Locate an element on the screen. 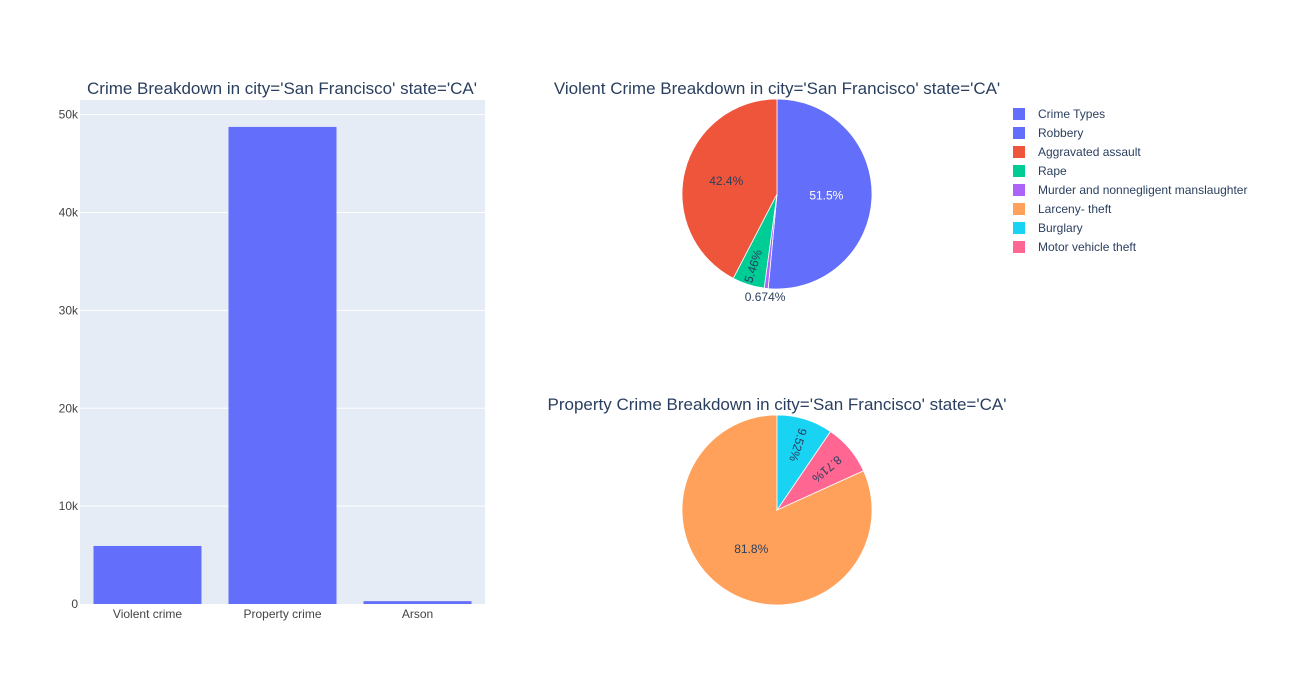  violent-pie-slices is located at coordinates (777, 194).